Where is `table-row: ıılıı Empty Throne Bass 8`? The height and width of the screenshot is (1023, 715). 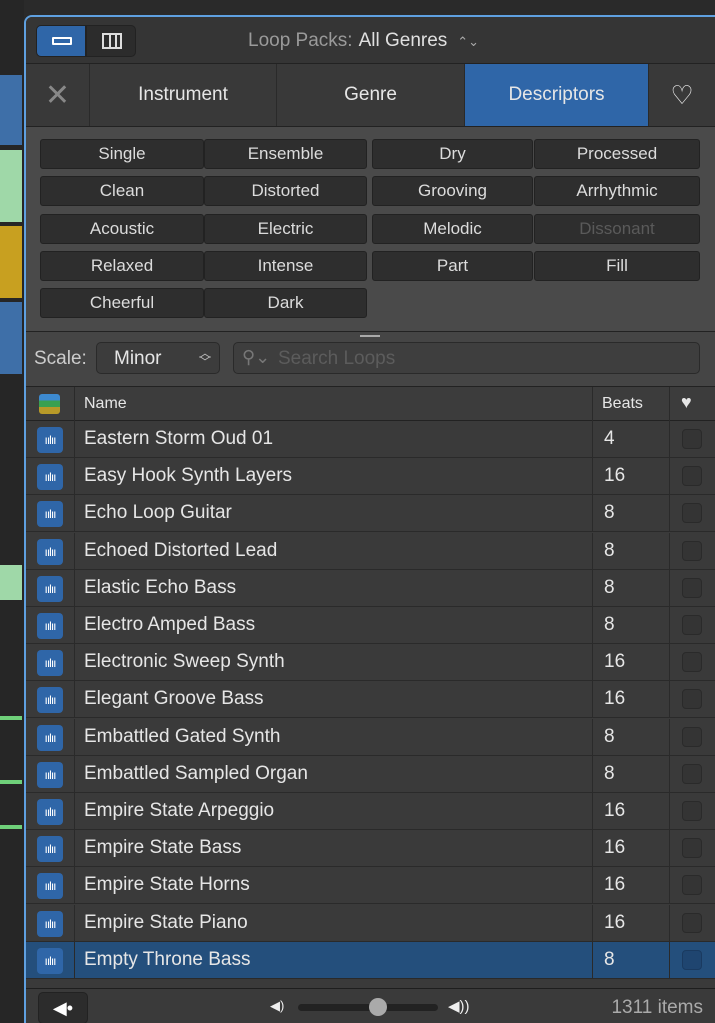
table-row: ıılıı Empty Throne Bass 8 is located at coordinates (370, 960).